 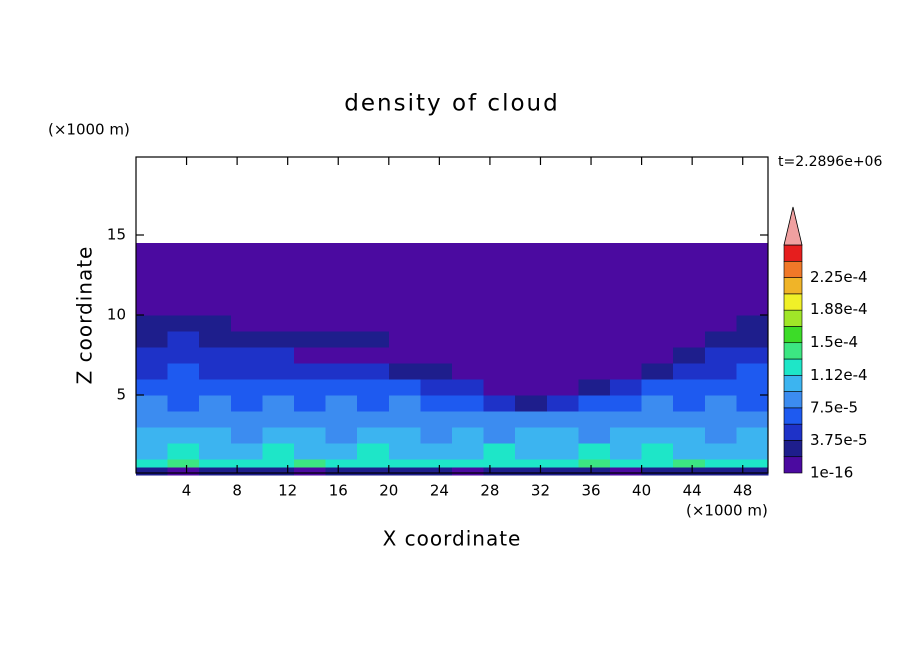 What do you see at coordinates (287, 491) in the screenshot?
I see `x-tick-label: 12` at bounding box center [287, 491].